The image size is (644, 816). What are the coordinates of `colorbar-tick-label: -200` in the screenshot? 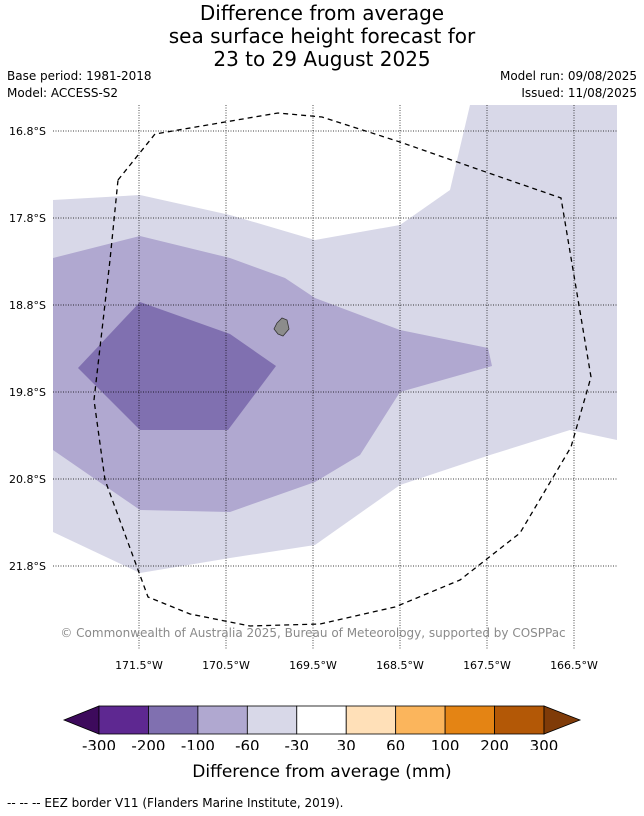 It's located at (148, 743).